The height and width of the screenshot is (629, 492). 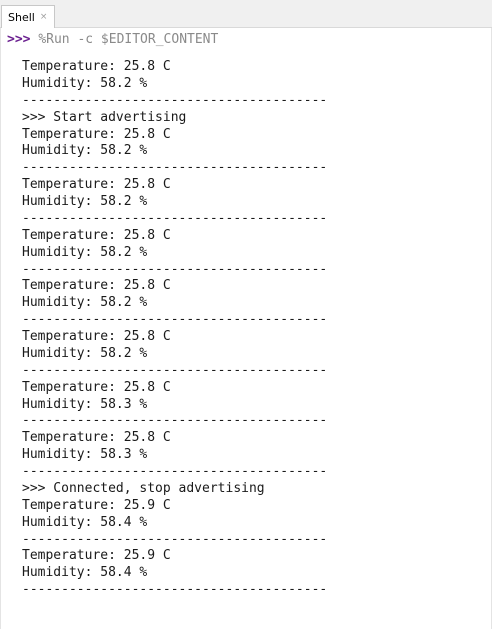 I want to click on command-line: >>> %Run -c $EDITOR_CONTENT, so click(x=112, y=39).